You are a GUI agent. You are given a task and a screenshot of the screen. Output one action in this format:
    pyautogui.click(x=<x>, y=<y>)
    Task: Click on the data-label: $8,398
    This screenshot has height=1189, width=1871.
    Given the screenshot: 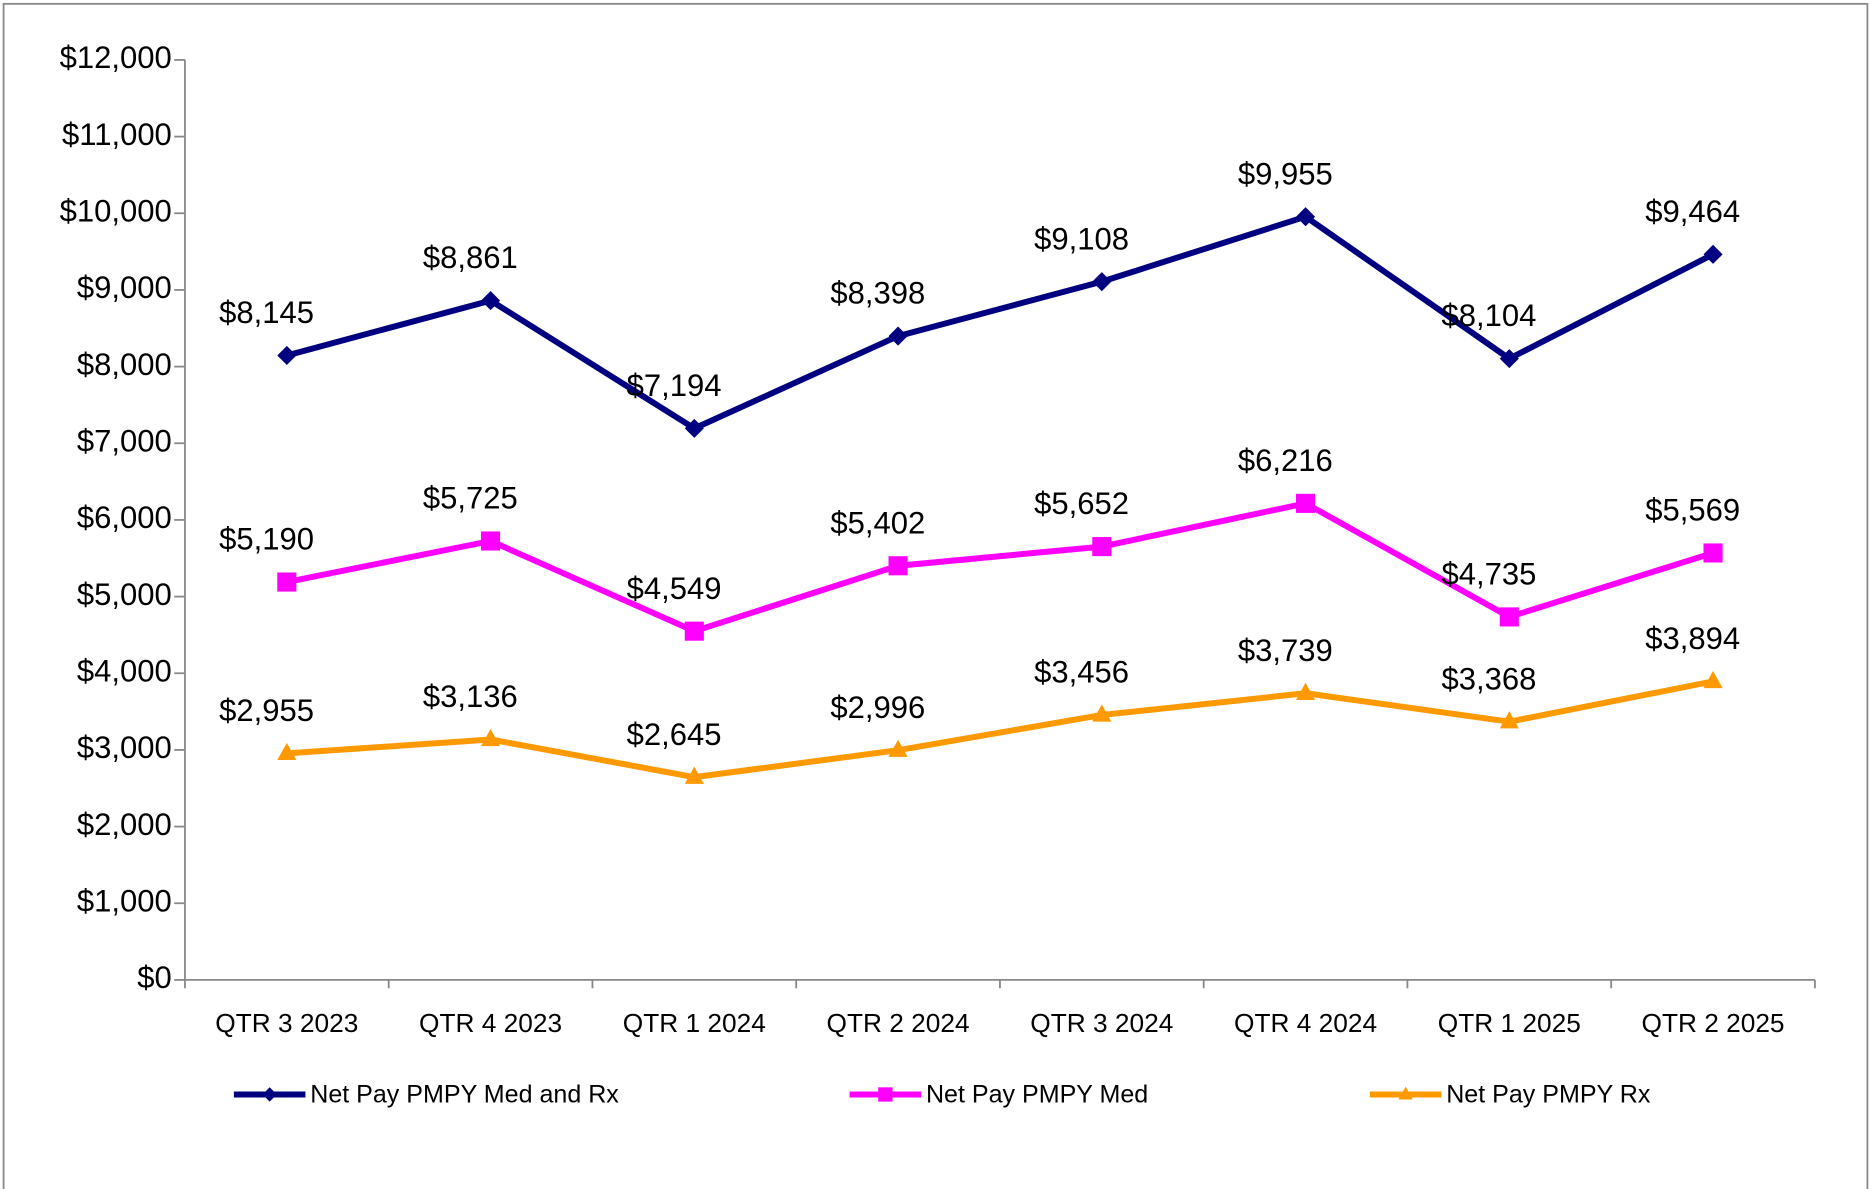 What is the action you would take?
    pyautogui.click(x=877, y=293)
    